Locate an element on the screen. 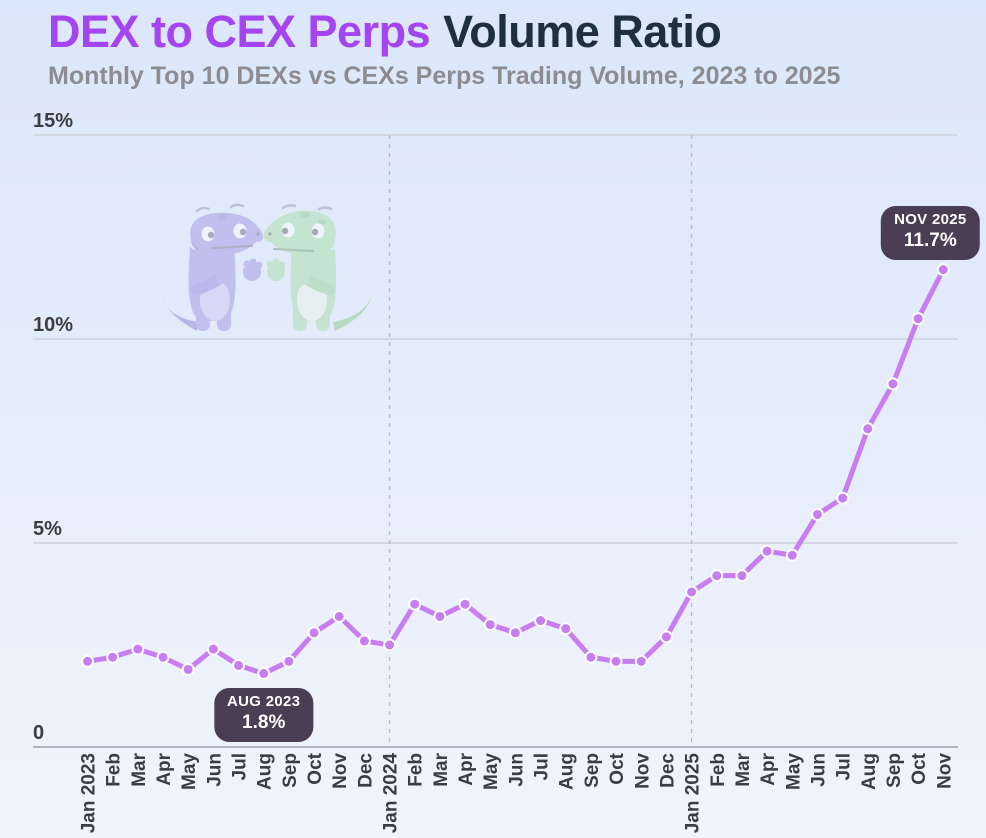 This screenshot has width=986, height=838. page-title-highlight: DEX to CEX Perps is located at coordinates (239, 31).